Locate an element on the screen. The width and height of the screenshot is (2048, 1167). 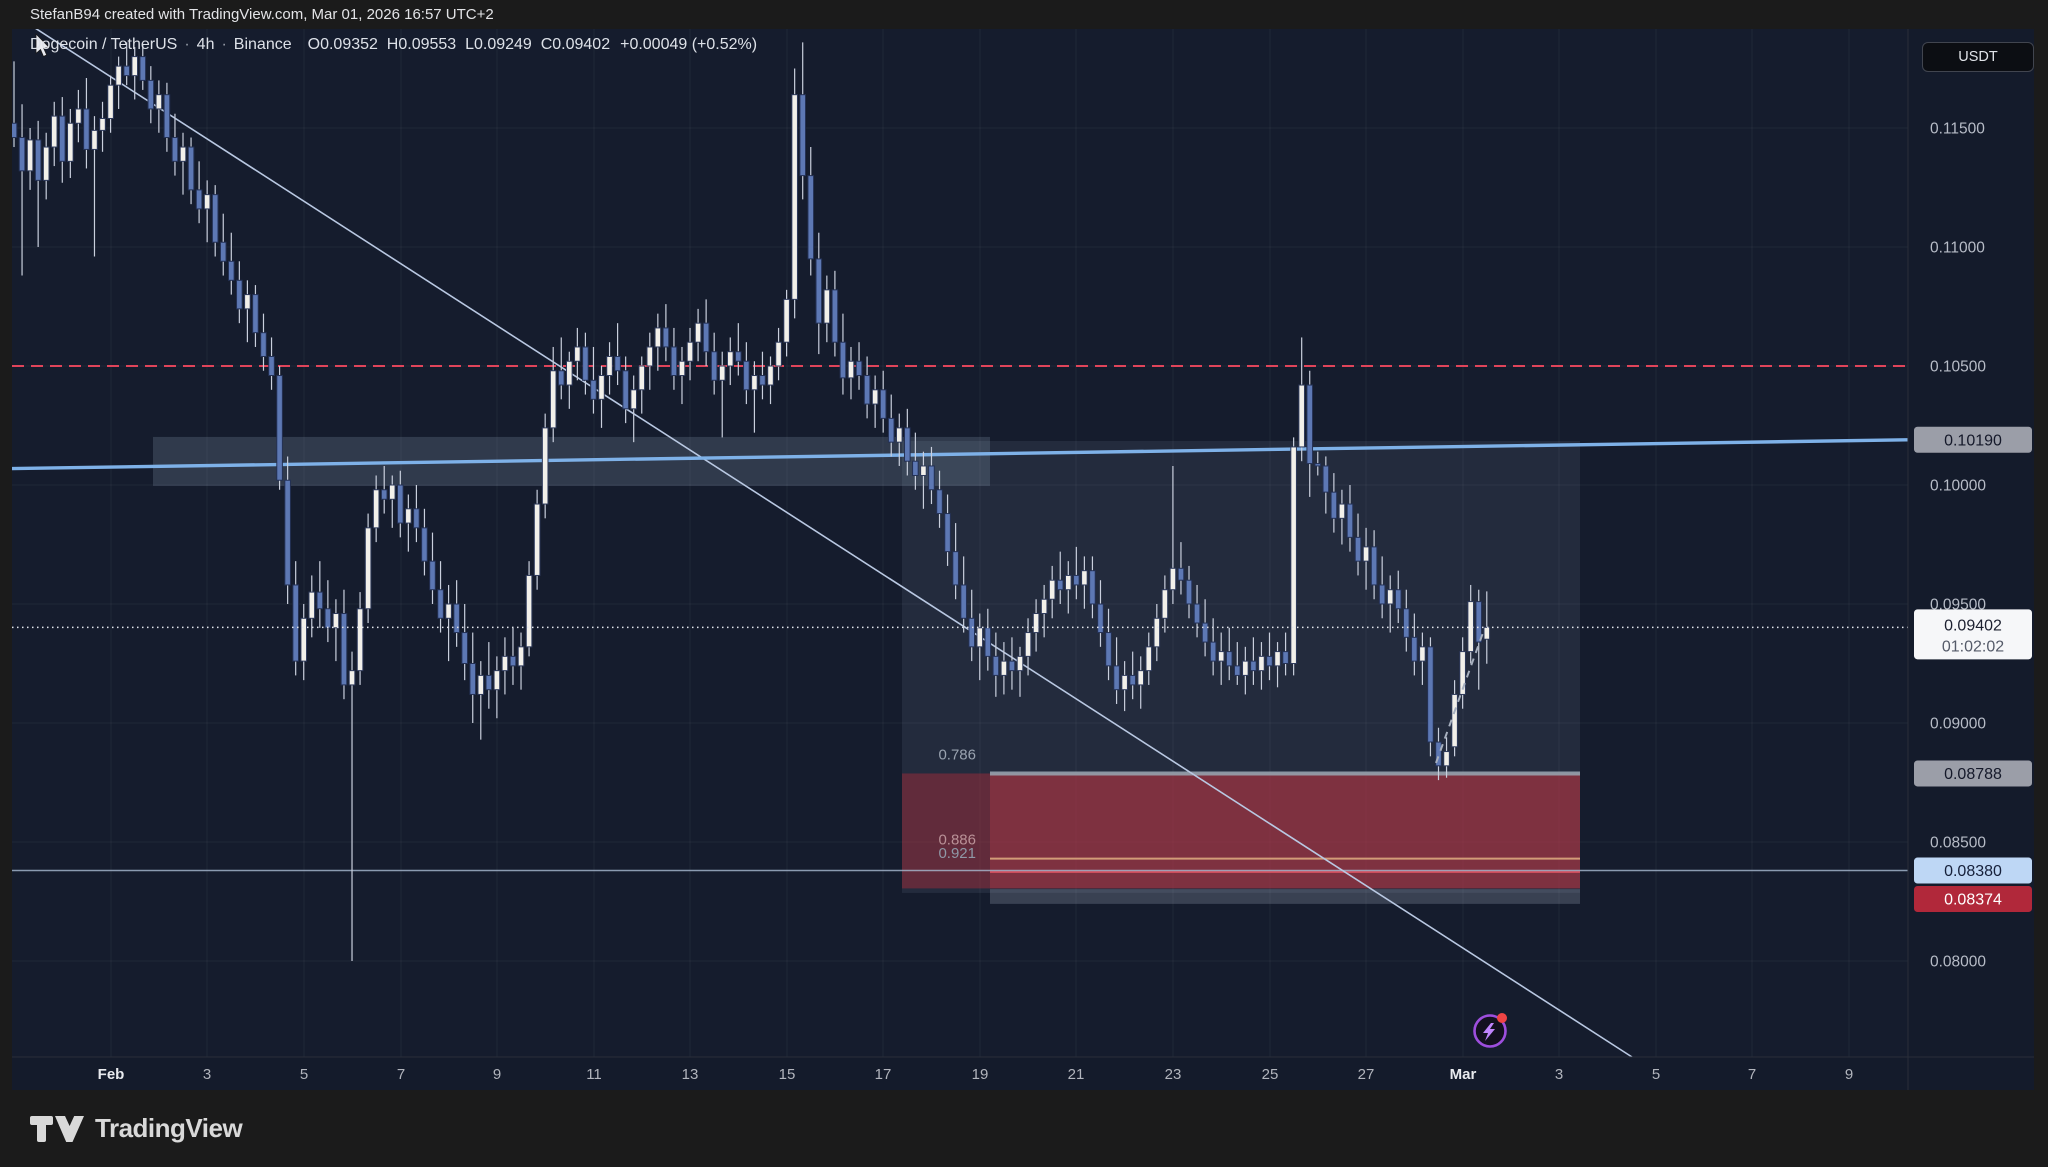
symbol-name: Dogecoin / TetherUS is located at coordinates (104, 44).